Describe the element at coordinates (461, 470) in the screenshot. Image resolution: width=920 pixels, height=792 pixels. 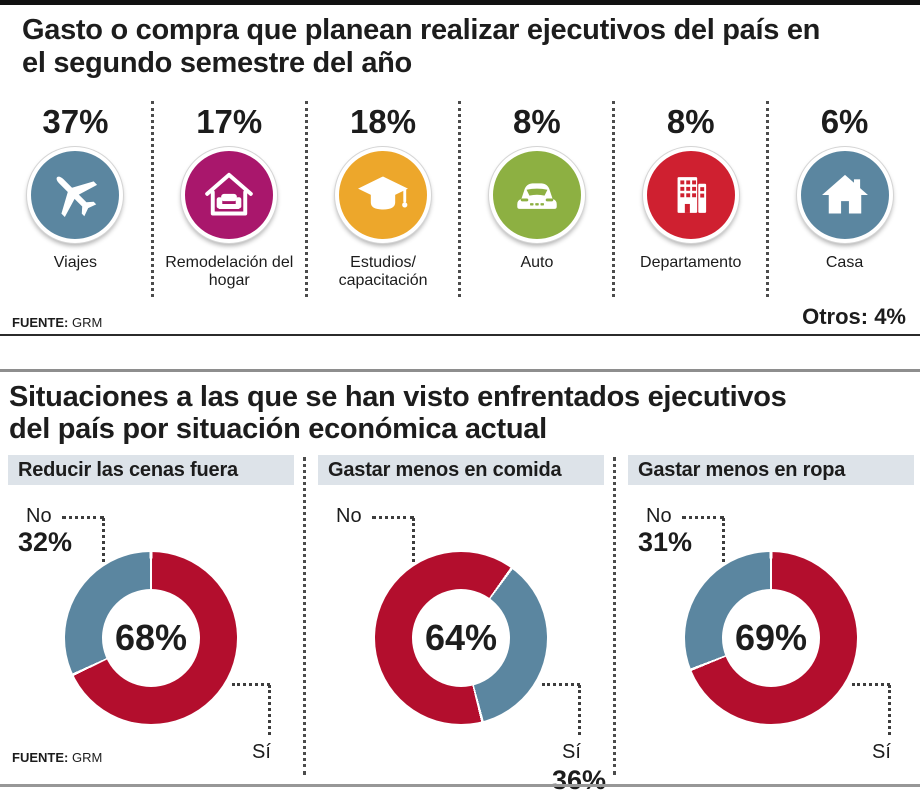
I see `chart-header: Gastar menos en comida` at that location.